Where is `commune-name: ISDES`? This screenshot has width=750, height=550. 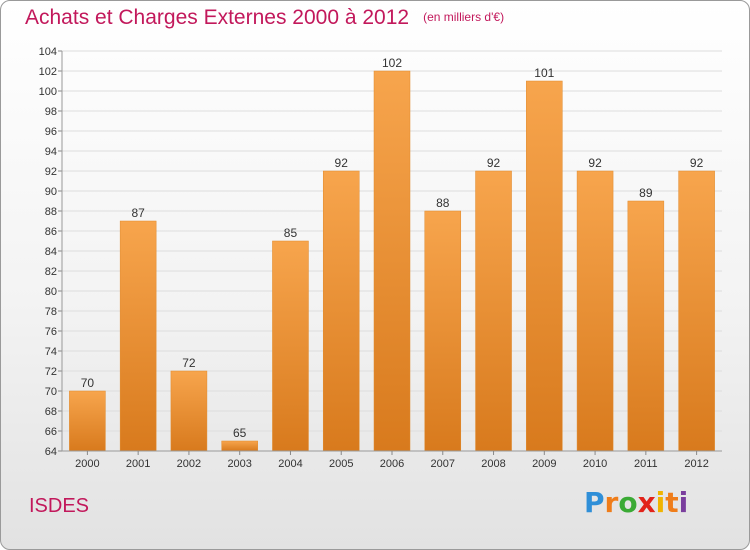 commune-name: ISDES is located at coordinates (59, 506).